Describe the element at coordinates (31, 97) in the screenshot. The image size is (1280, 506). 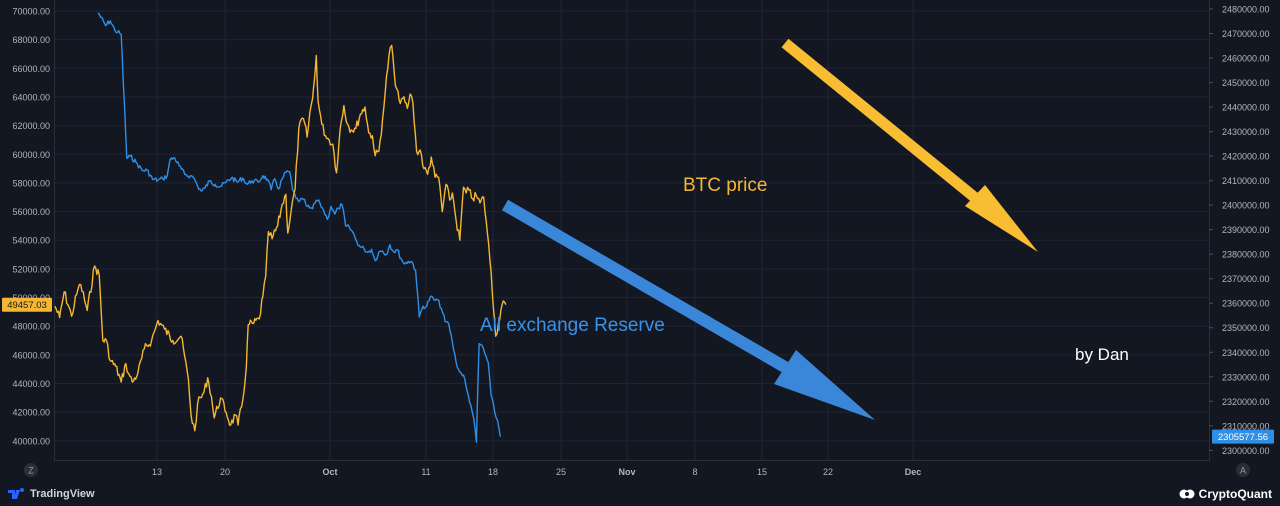
I see `left-tick-label: 64000.00` at that location.